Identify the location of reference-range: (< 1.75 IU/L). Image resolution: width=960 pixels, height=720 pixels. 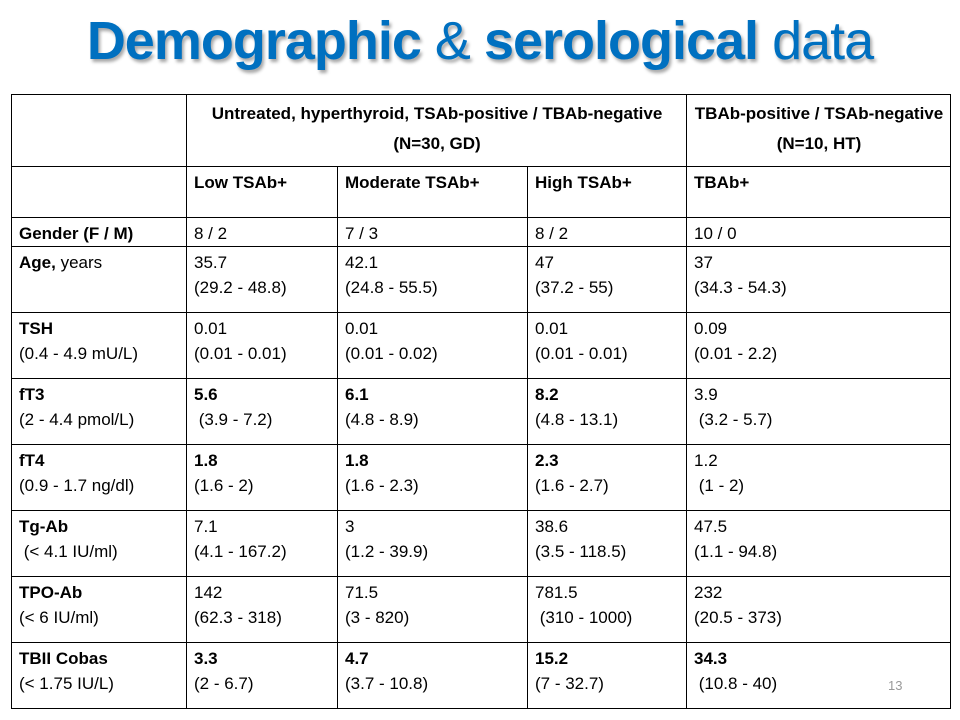
(66, 683).